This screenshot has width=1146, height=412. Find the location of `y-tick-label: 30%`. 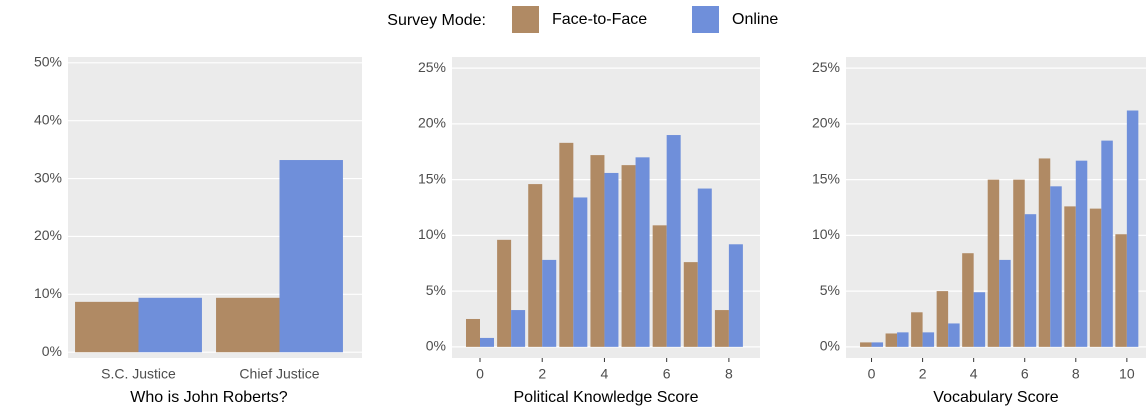

y-tick-label: 30% is located at coordinates (48, 177).